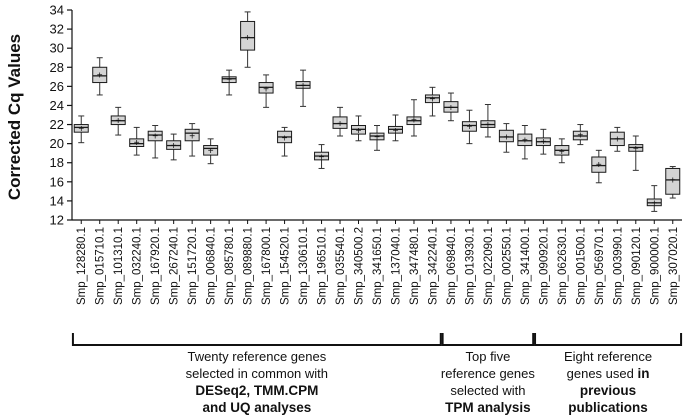 The height and width of the screenshot is (420, 685). I want to click on x-tick-label: Smp_035540.1, so click(341, 266).